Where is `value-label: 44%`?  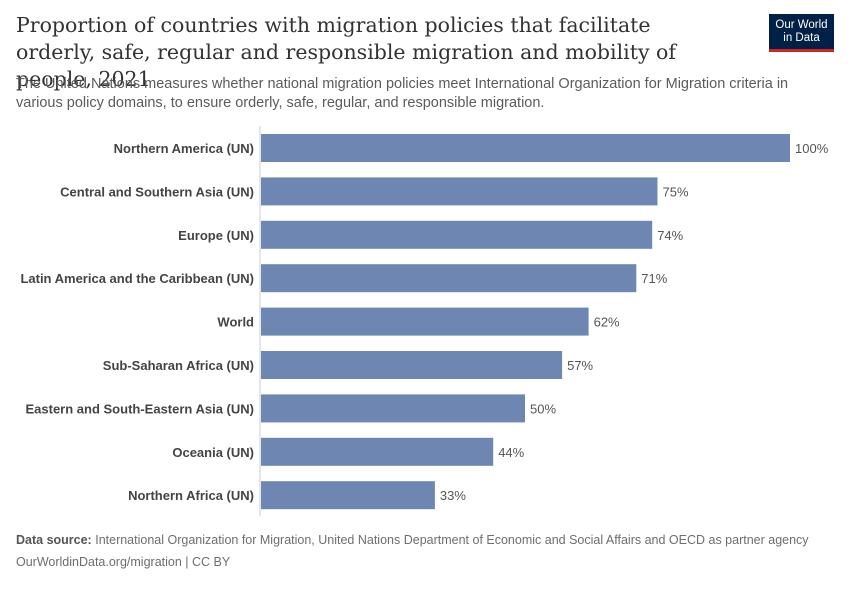
value-label: 44% is located at coordinates (511, 452).